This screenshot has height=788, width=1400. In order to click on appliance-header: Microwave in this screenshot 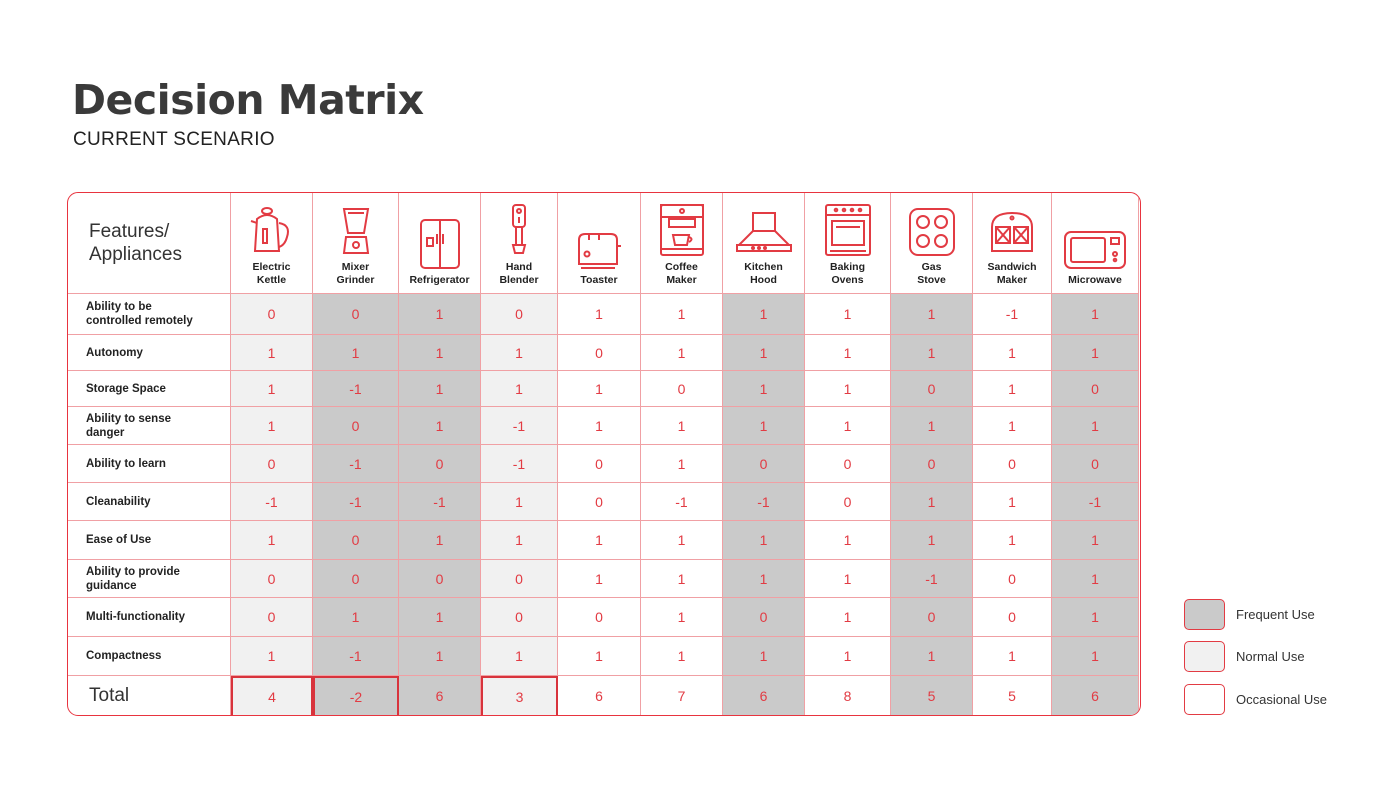, I will do `click(1095, 243)`.